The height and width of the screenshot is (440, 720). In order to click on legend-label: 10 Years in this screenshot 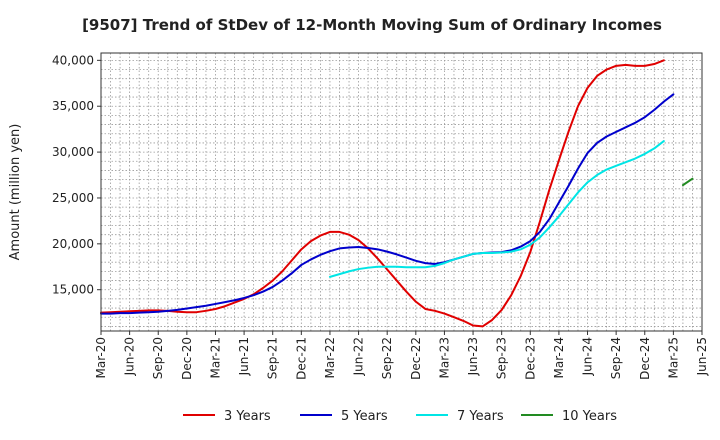, I will do `click(589, 416)`.